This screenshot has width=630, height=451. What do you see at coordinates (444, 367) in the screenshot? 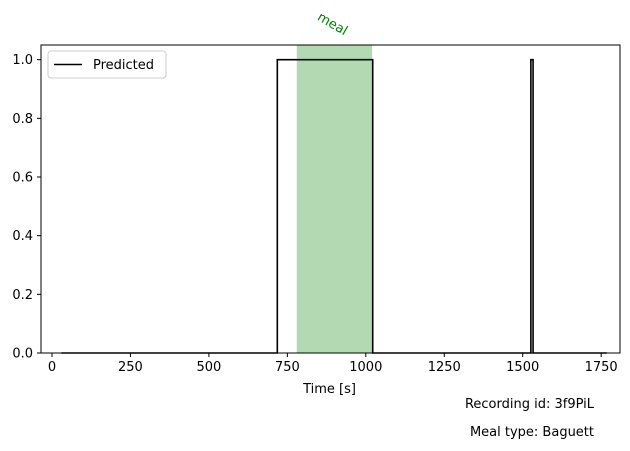
I see `x-tick-label: 1250` at bounding box center [444, 367].